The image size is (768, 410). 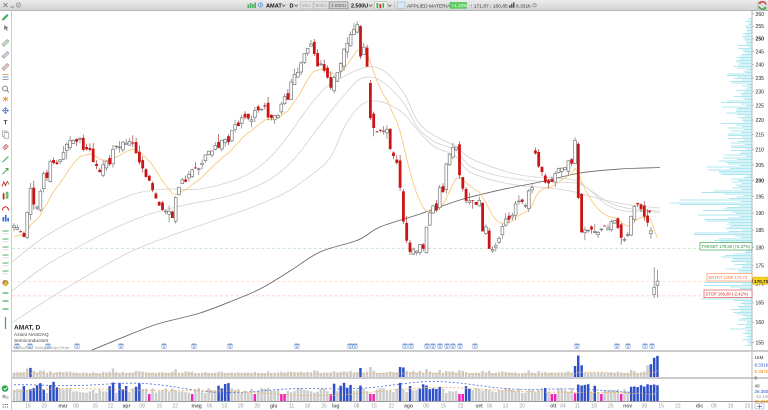 What do you see at coordinates (306, 5) in the screenshot?
I see `svg-text: 50U` at bounding box center [306, 5].